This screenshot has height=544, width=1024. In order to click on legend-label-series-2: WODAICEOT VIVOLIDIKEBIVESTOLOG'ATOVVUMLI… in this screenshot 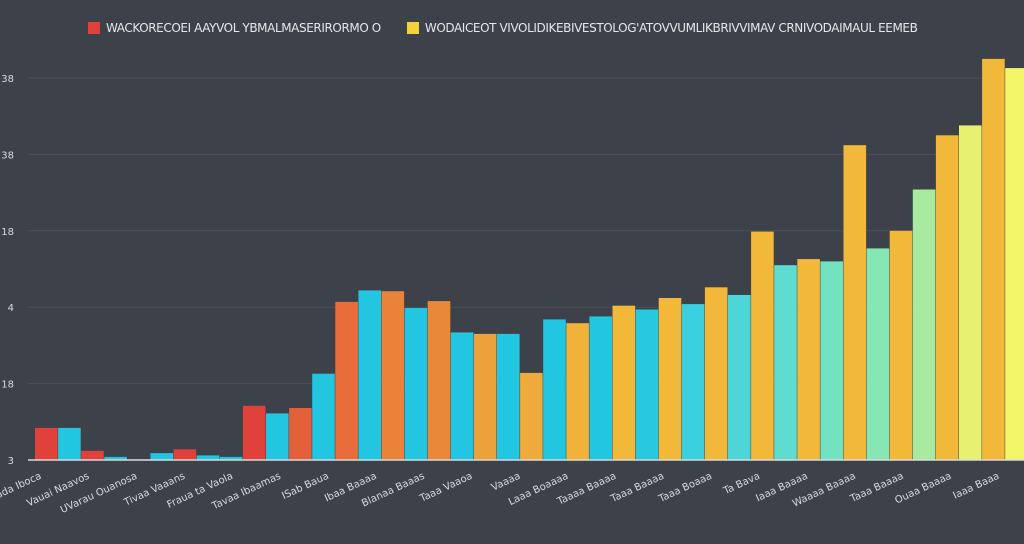, I will do `click(671, 28)`.